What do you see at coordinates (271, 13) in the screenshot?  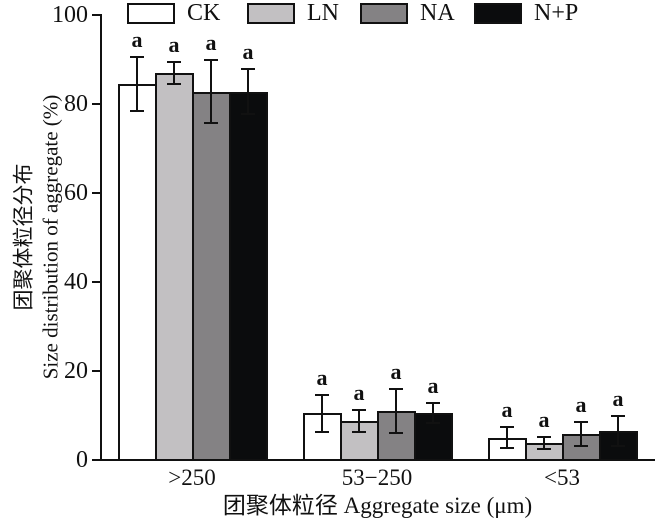 I see `legend-swatch-LN` at bounding box center [271, 13].